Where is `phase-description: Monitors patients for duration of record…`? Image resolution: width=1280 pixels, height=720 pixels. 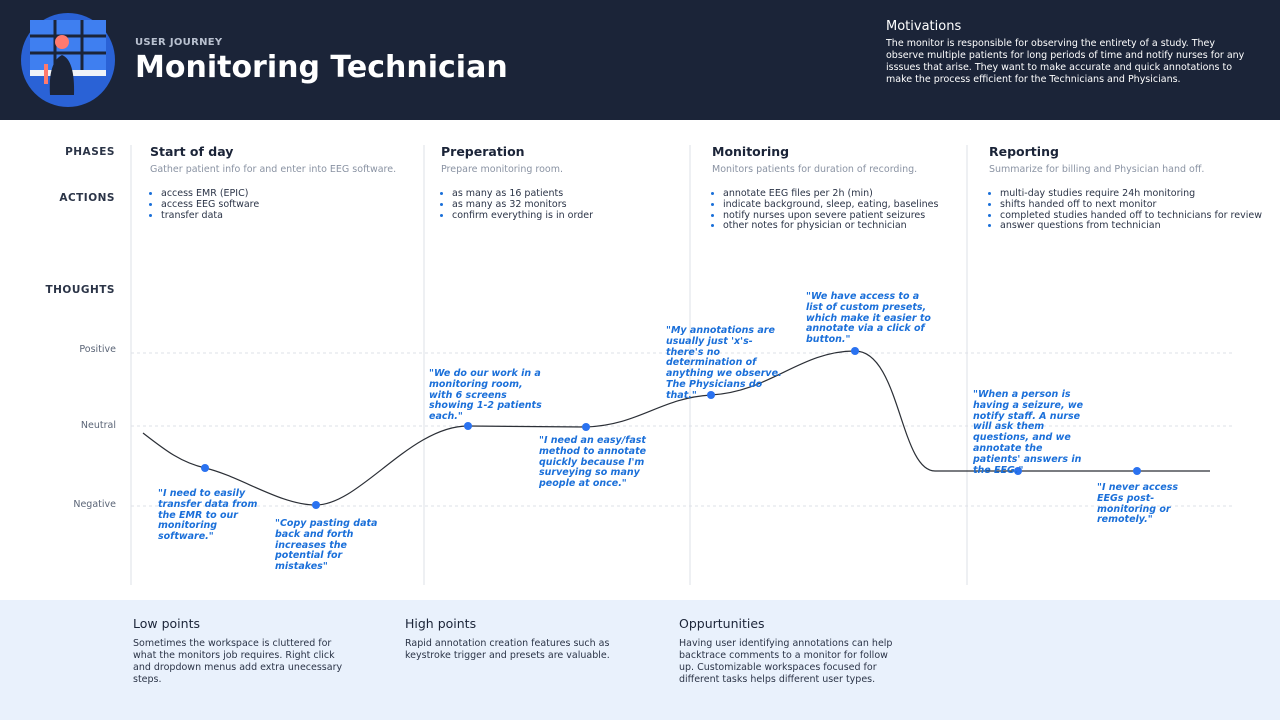 phase-description: Monitors patients for duration of record… is located at coordinates (815, 169).